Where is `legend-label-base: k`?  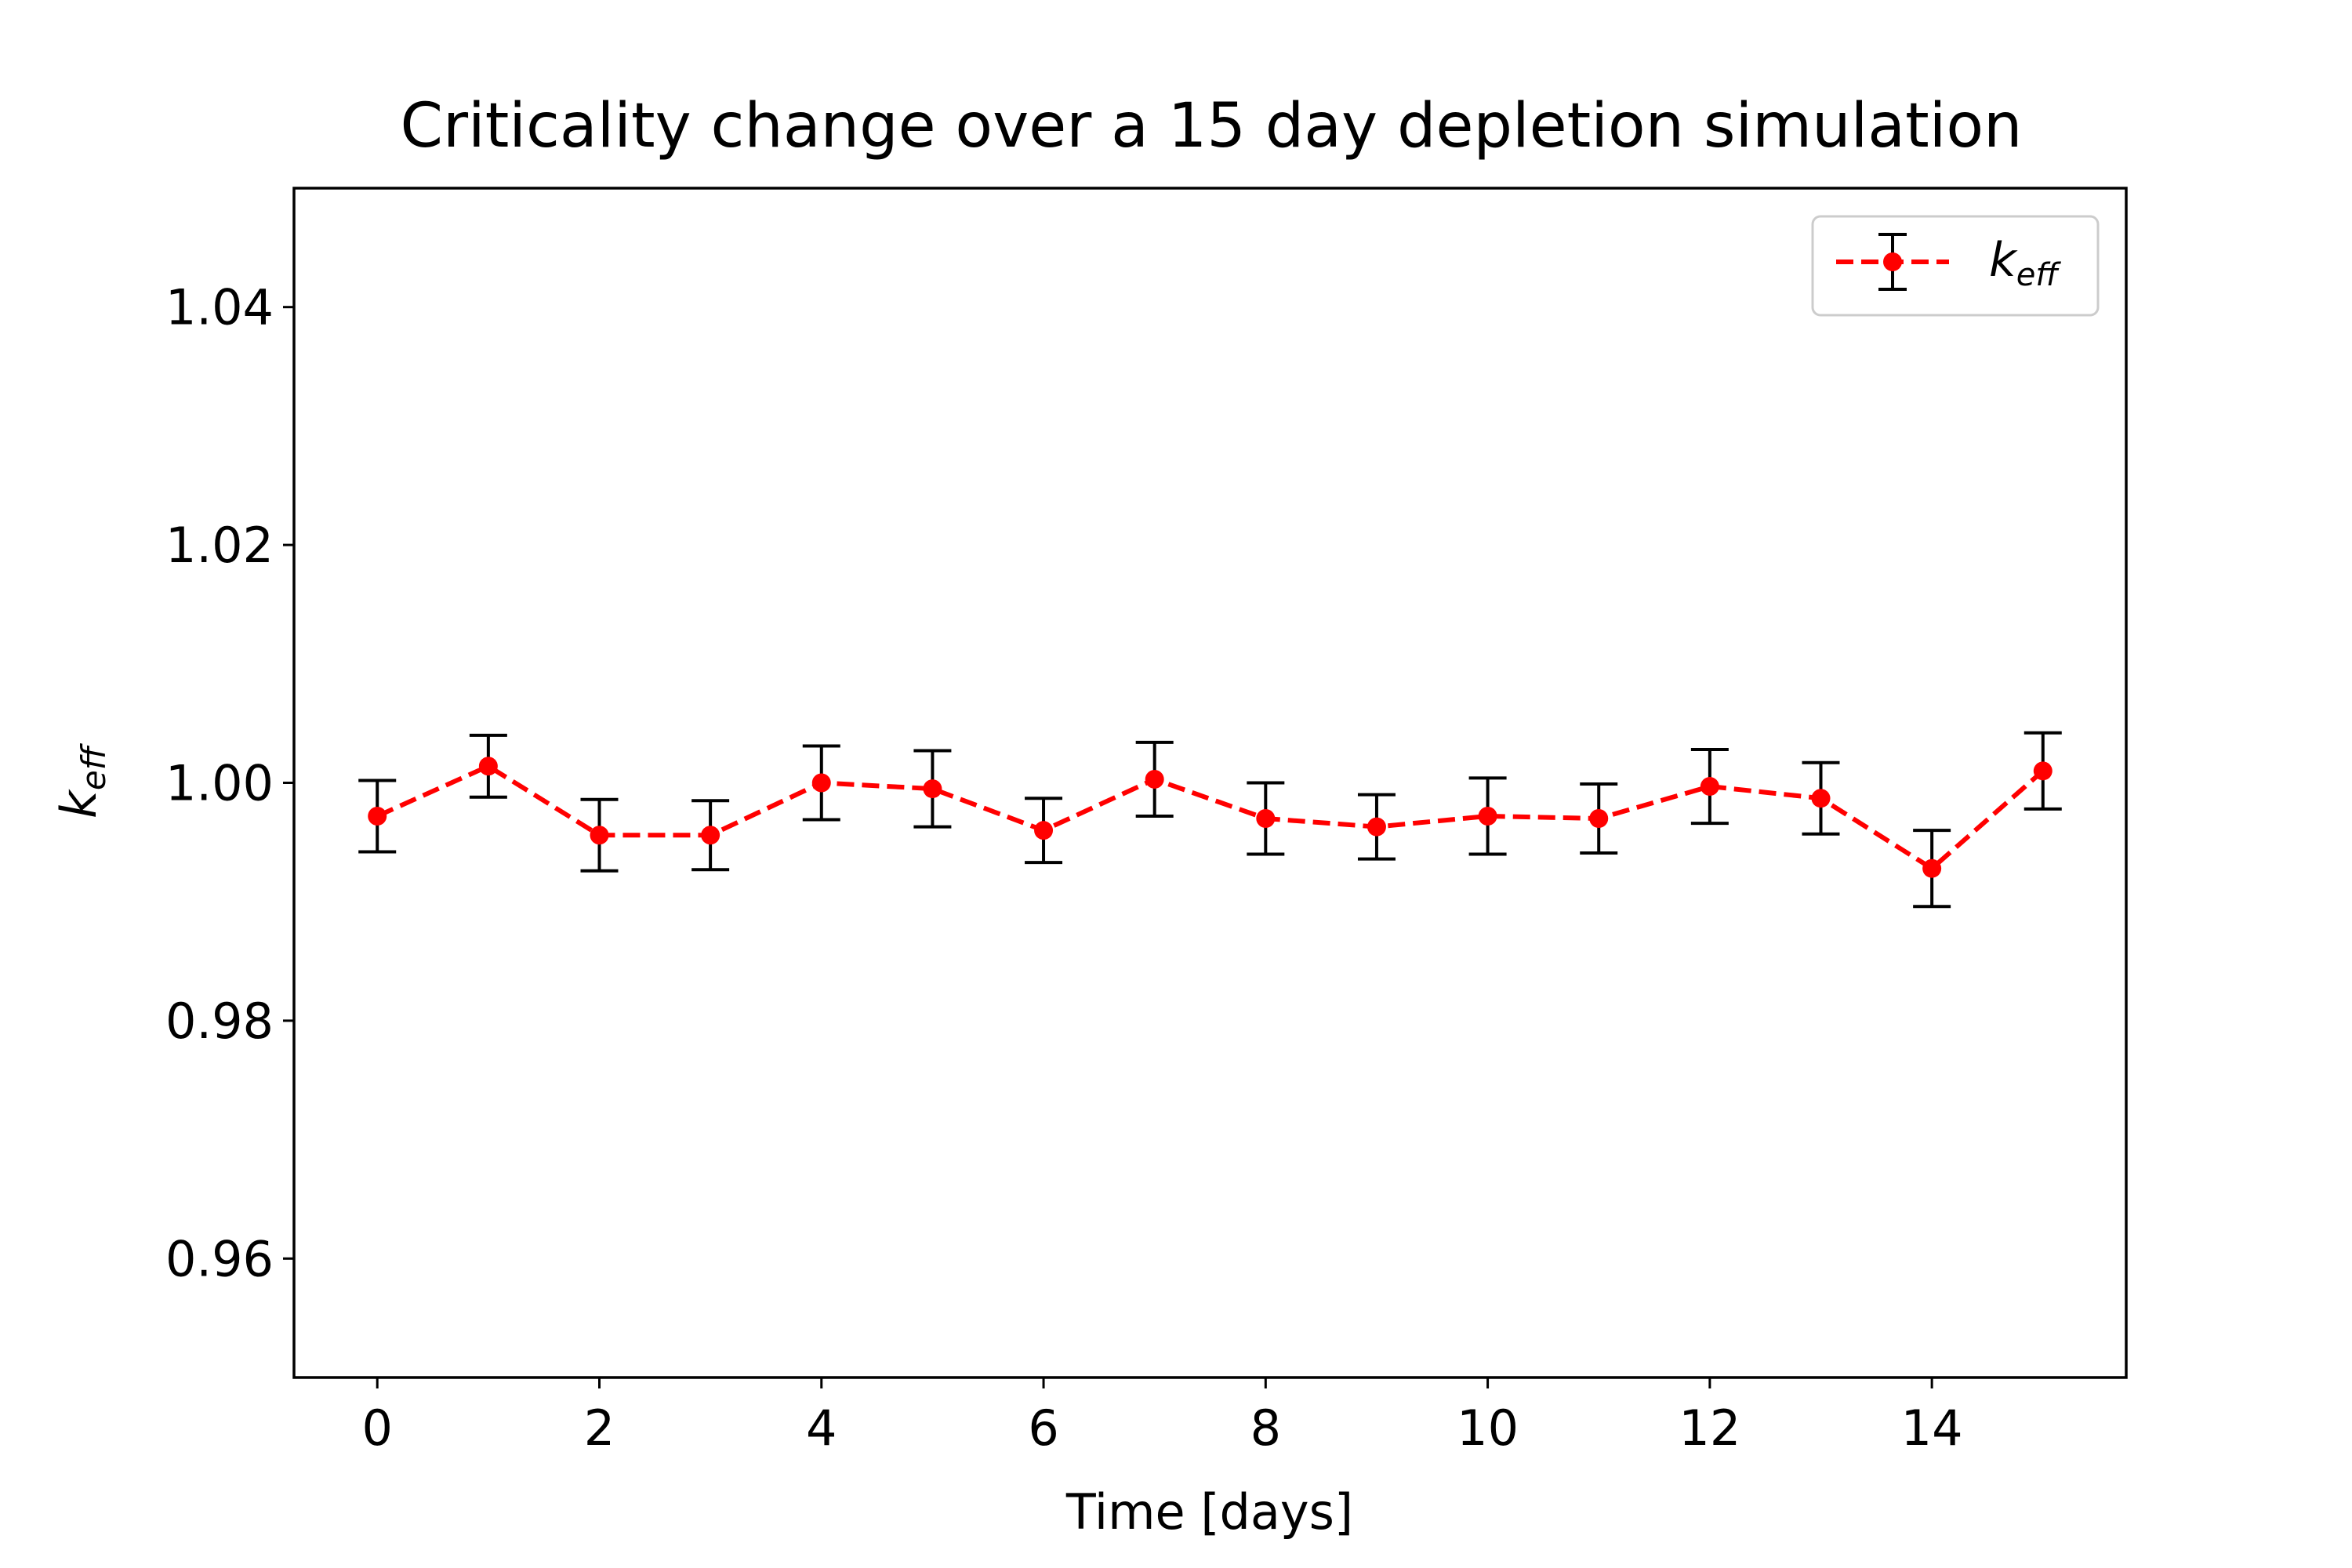 legend-label-base: k is located at coordinates (2003, 260).